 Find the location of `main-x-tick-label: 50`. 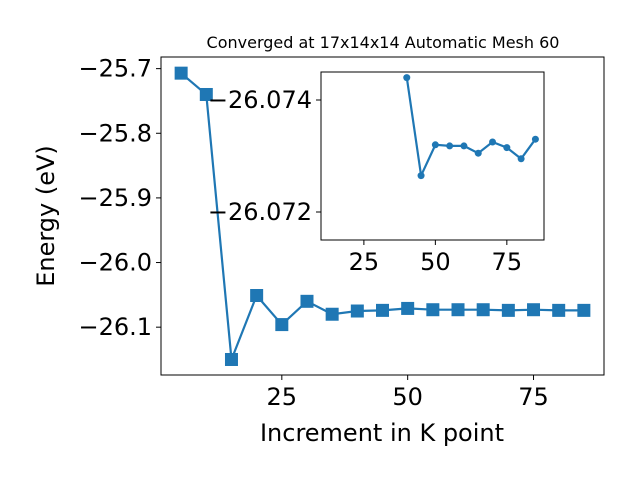

main-x-tick-label: 50 is located at coordinates (407, 397).